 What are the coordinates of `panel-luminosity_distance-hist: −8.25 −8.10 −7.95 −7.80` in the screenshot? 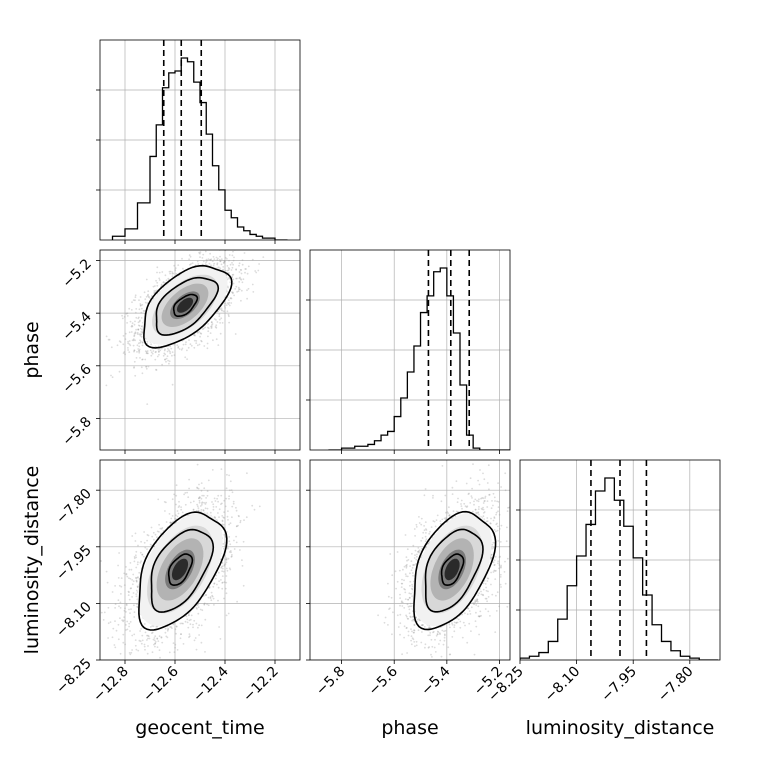 It's located at (603, 582).